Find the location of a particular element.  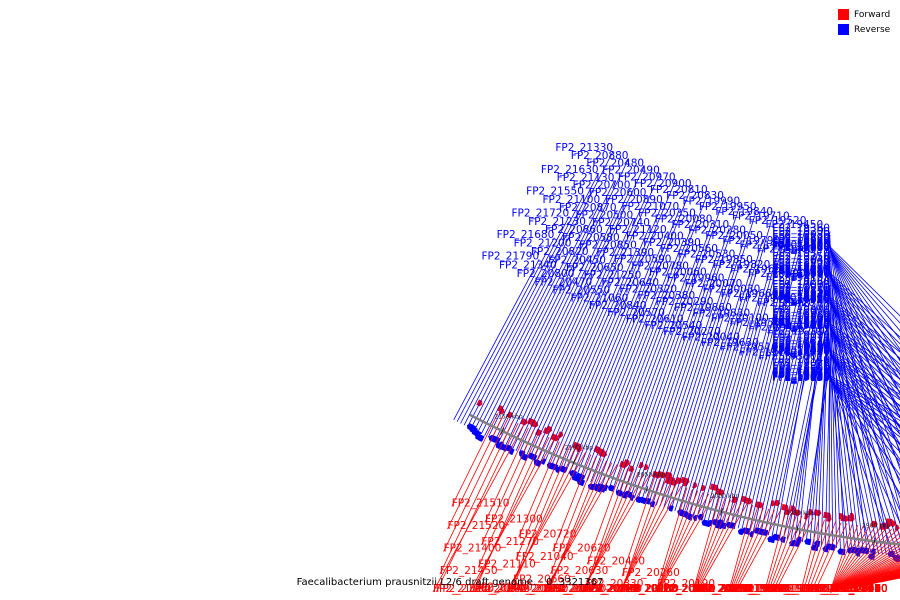

gene-label: FP2_18130 is located at coordinates (801, 247).